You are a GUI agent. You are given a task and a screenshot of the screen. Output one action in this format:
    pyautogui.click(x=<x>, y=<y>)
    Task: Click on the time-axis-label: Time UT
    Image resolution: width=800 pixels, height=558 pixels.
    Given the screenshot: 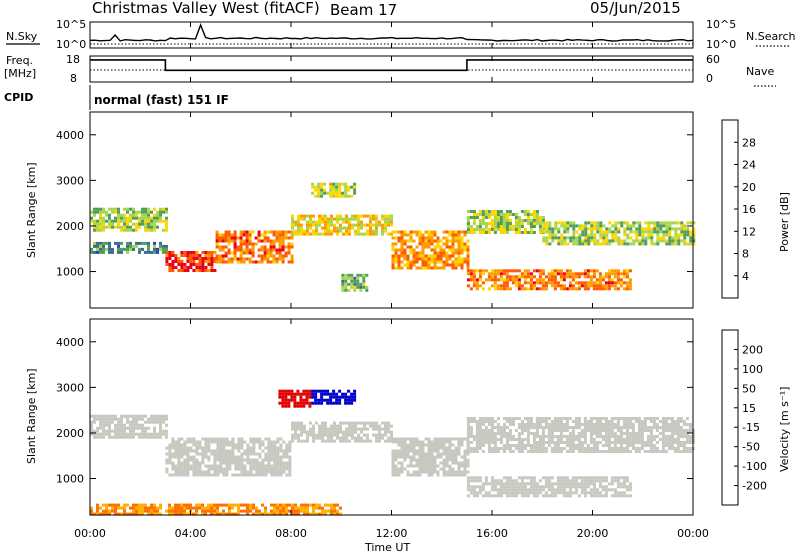 What is the action you would take?
    pyautogui.click(x=387, y=547)
    